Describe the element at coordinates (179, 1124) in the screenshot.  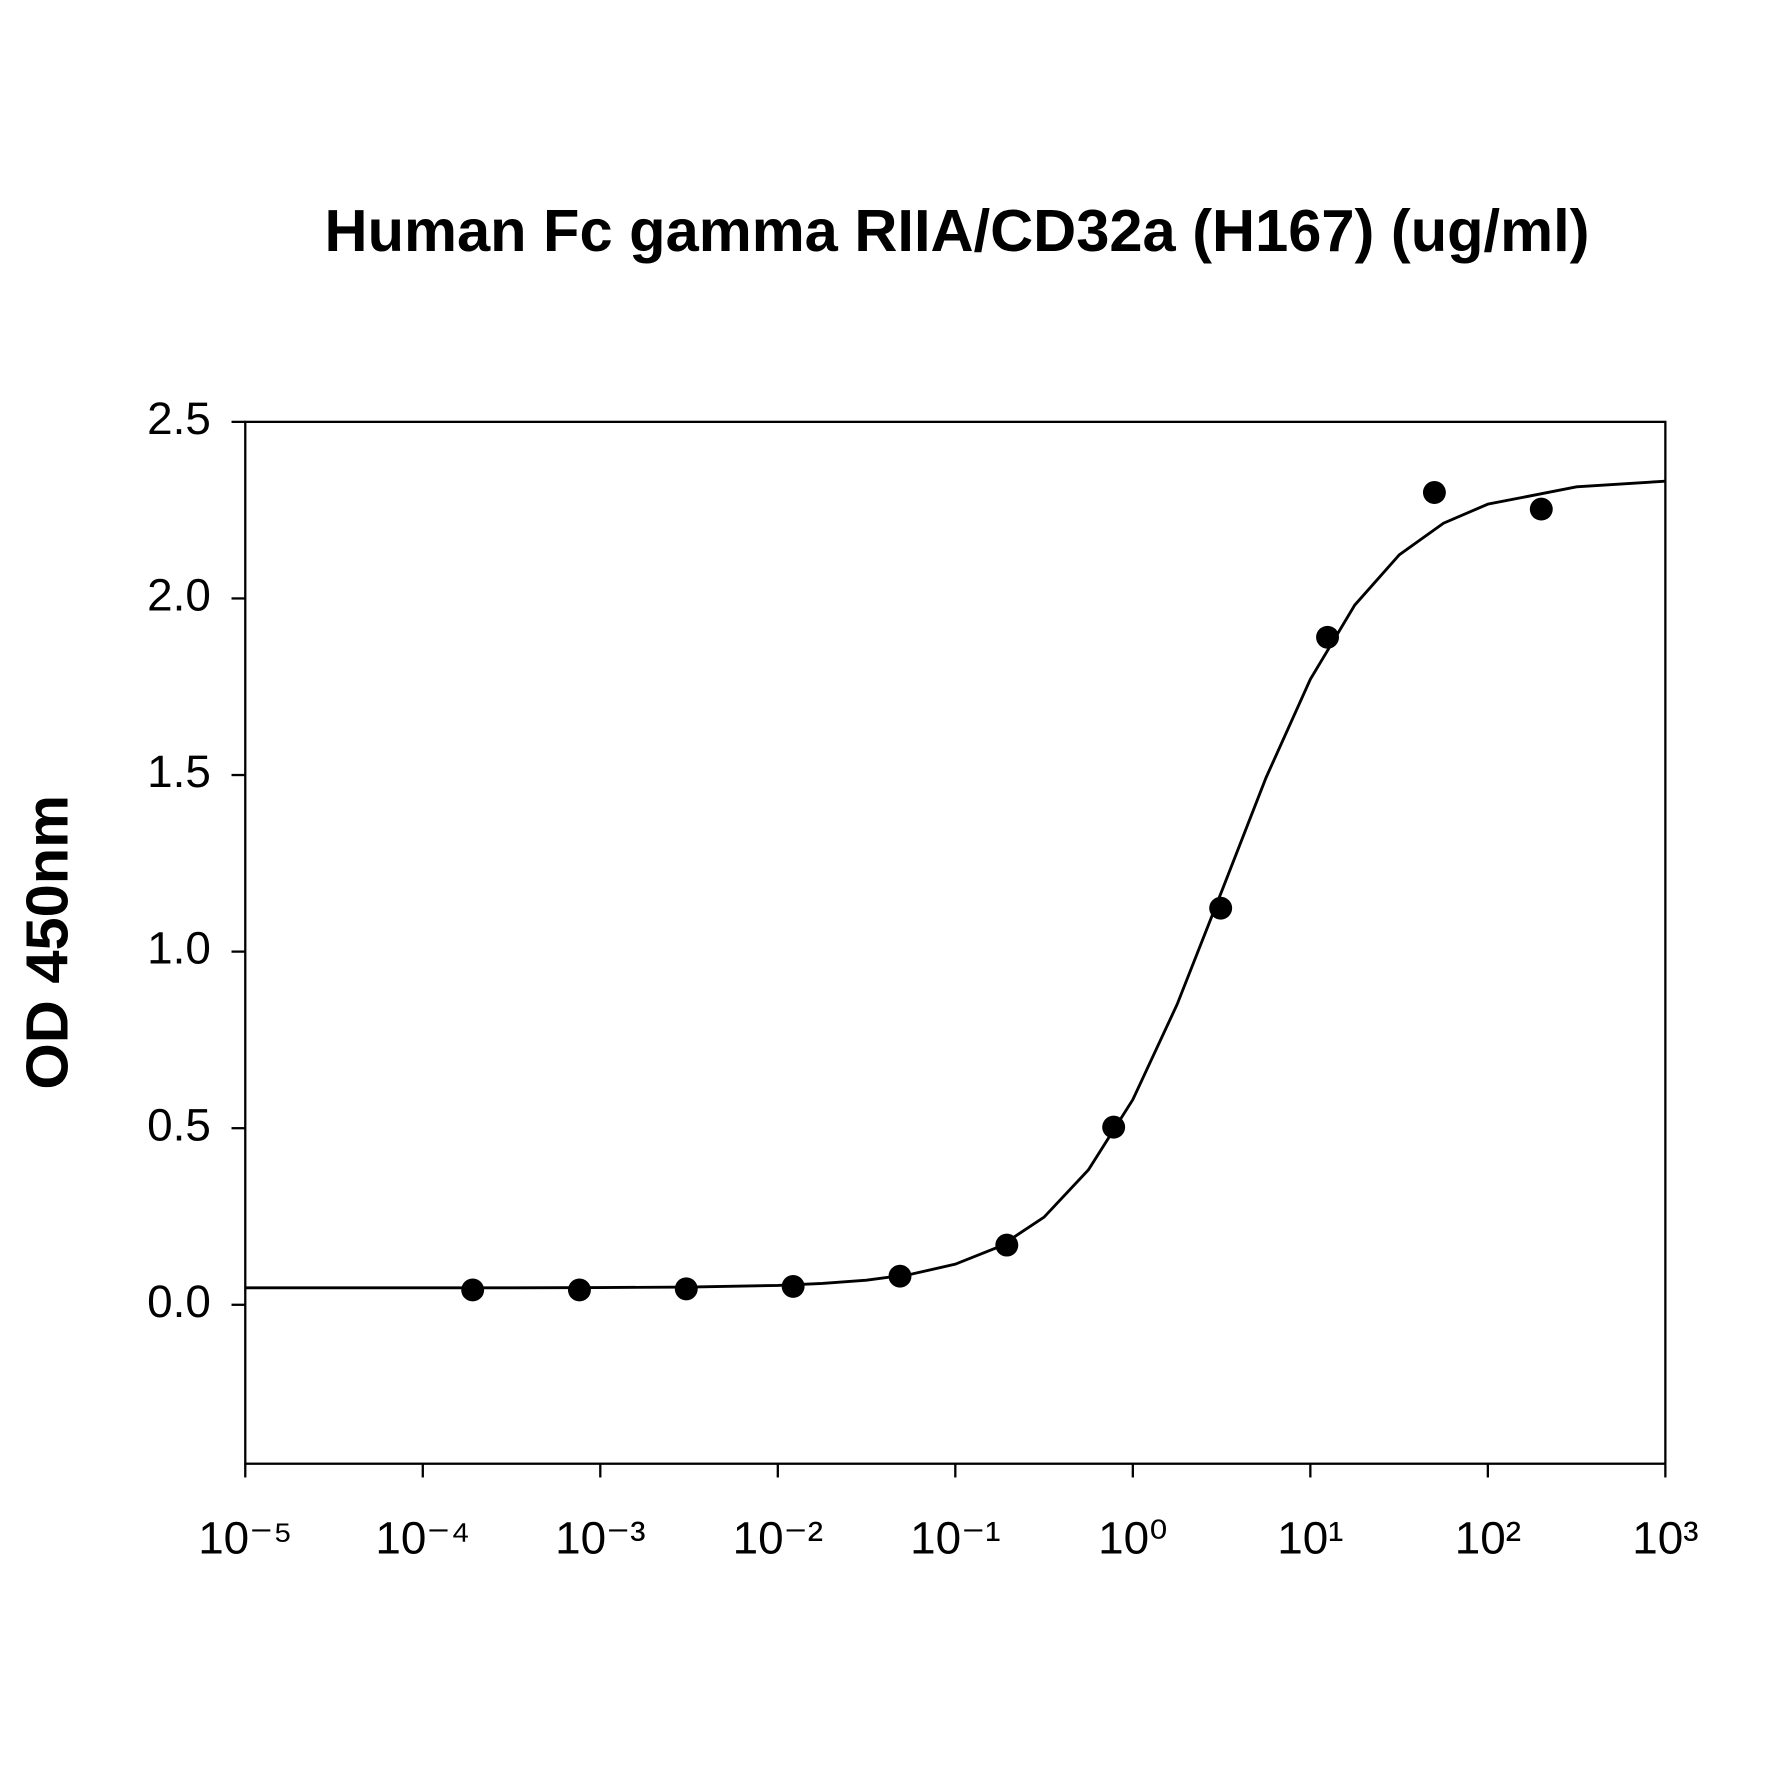
I see `y-tick-label: 0.5` at that location.